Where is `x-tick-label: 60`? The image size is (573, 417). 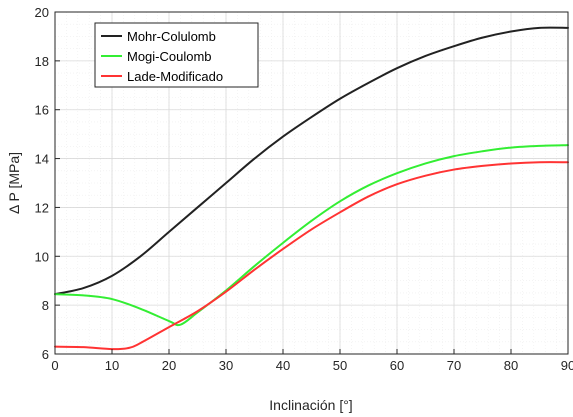 x-tick-label: 60 is located at coordinates (397, 365).